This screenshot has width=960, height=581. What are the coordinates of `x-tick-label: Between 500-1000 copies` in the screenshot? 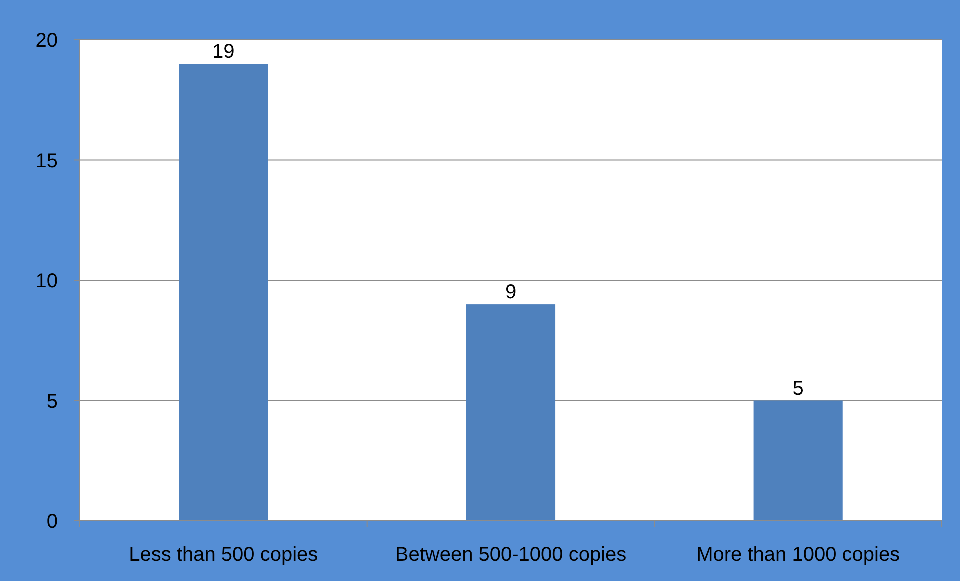 It's located at (511, 555).